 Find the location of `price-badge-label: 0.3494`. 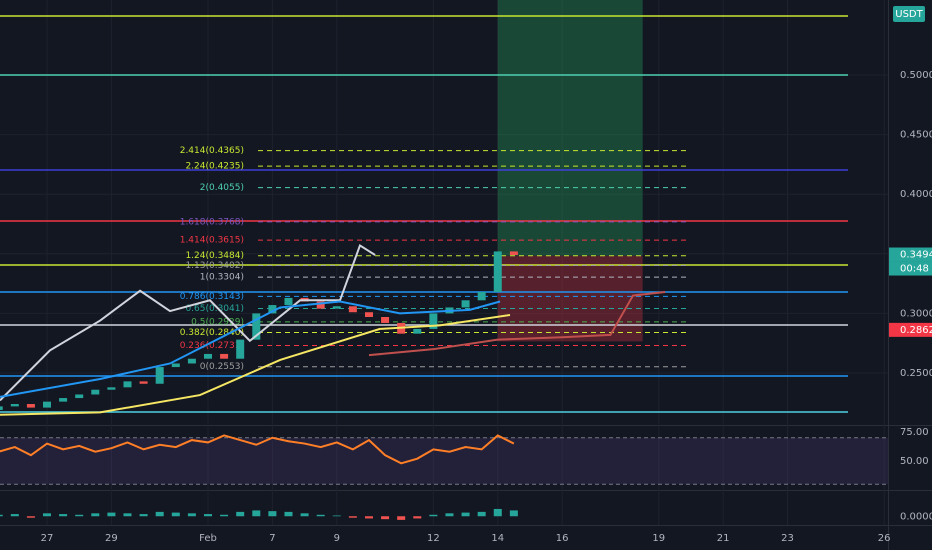

price-badge-label: 0.3494 is located at coordinates (916, 255).